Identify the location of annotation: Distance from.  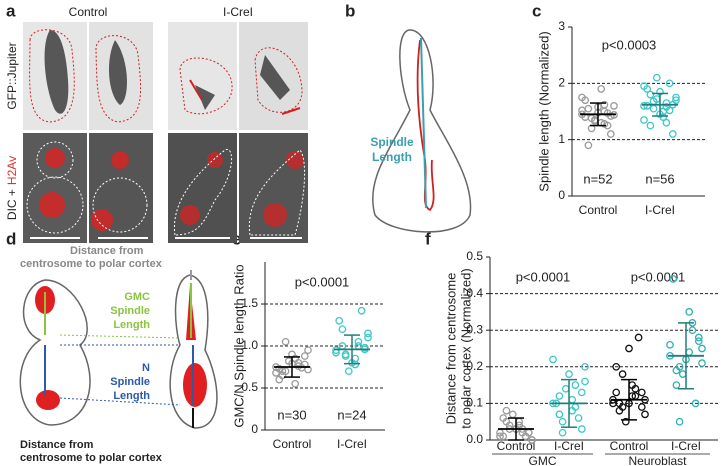
(107, 251).